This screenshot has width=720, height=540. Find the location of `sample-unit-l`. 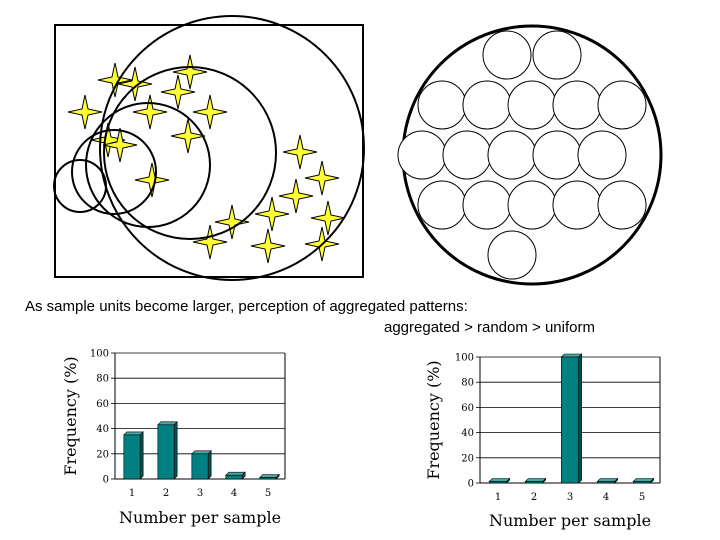

sample-unit-l is located at coordinates (190, 153).